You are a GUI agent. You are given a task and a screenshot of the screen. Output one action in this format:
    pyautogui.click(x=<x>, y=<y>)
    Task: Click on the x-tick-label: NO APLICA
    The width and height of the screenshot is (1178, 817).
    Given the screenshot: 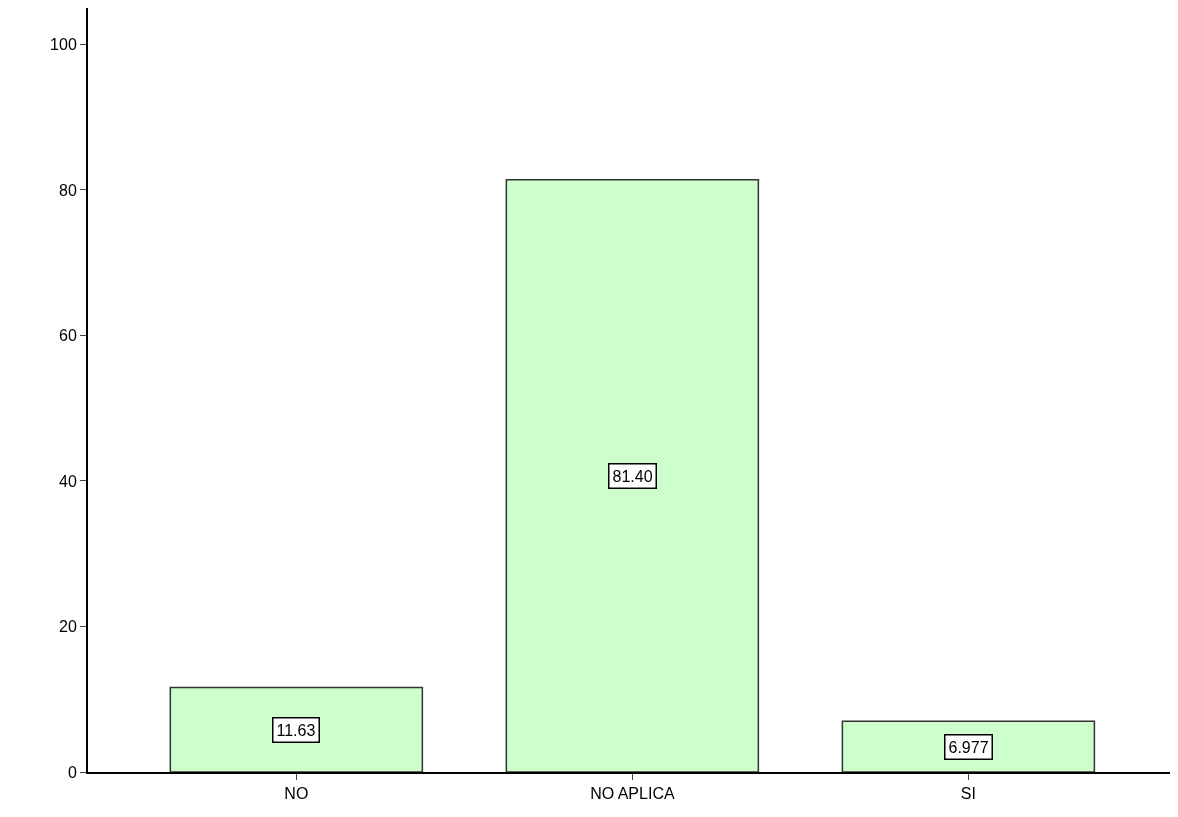 What is the action you would take?
    pyautogui.click(x=632, y=794)
    